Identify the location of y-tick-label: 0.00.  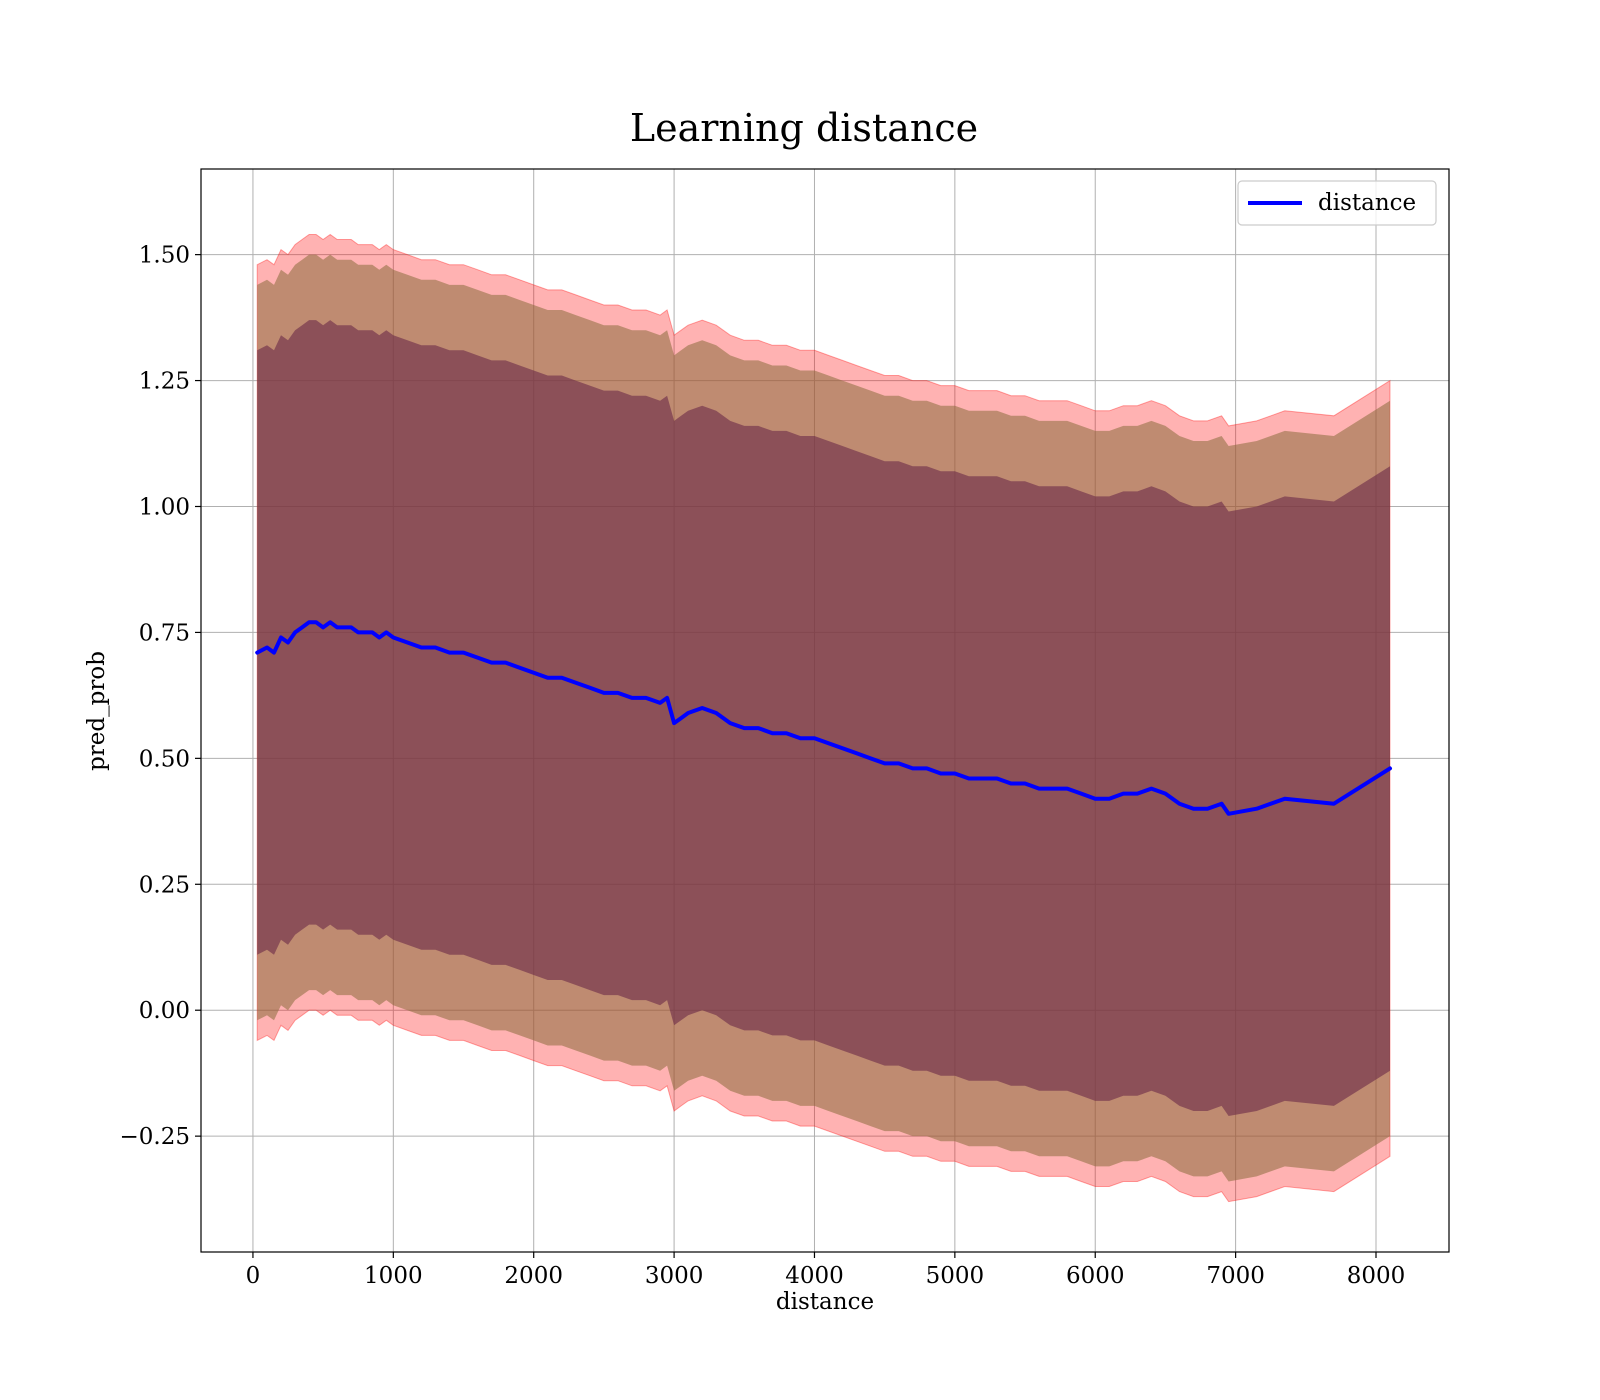
(164, 1011).